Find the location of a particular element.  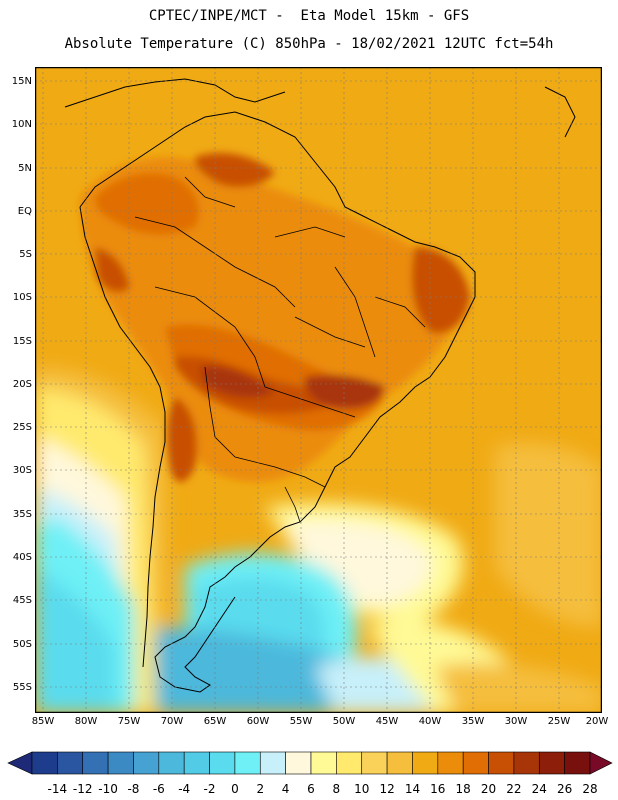

lat-label-25s: 25S is located at coordinates (22, 427).